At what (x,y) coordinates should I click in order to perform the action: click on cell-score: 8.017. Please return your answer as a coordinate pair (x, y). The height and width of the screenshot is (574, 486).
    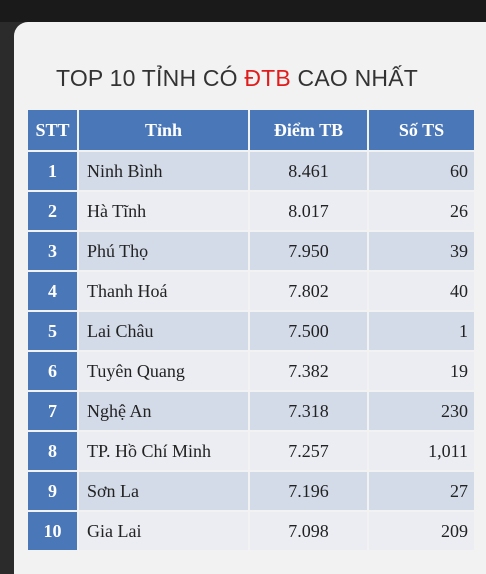
    Looking at the image, I should click on (308, 211).